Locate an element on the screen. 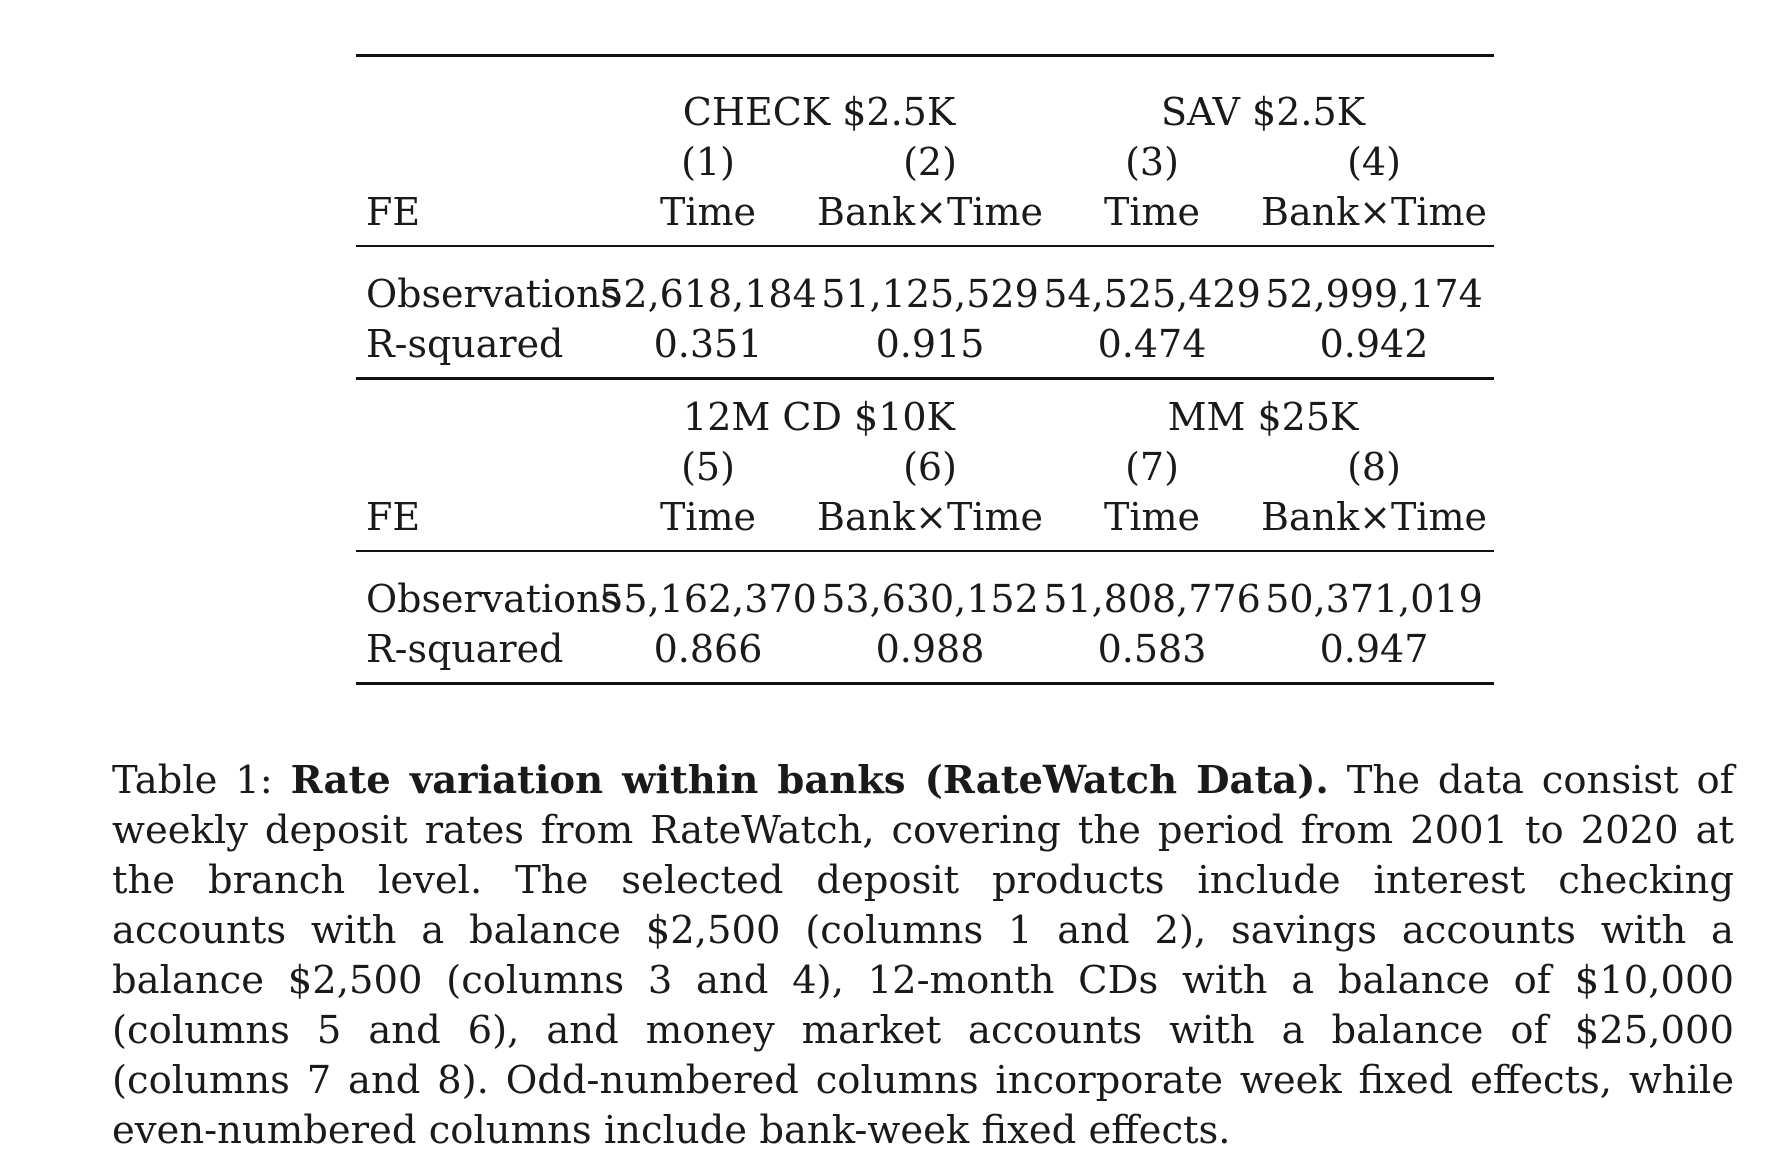  table-cell: 0.947 is located at coordinates (1374, 649).